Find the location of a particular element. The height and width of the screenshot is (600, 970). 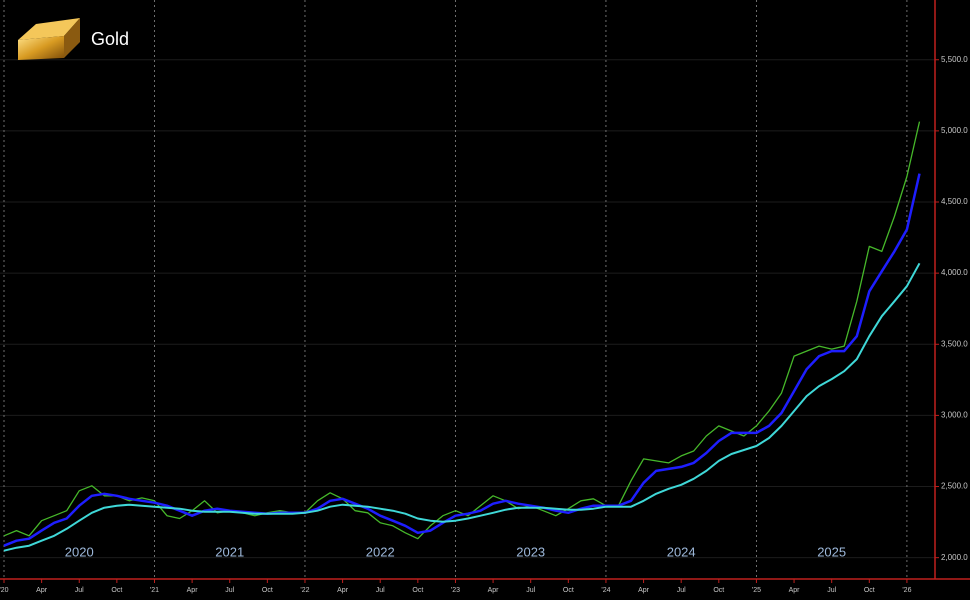

year-label: 2023 is located at coordinates (530, 551).